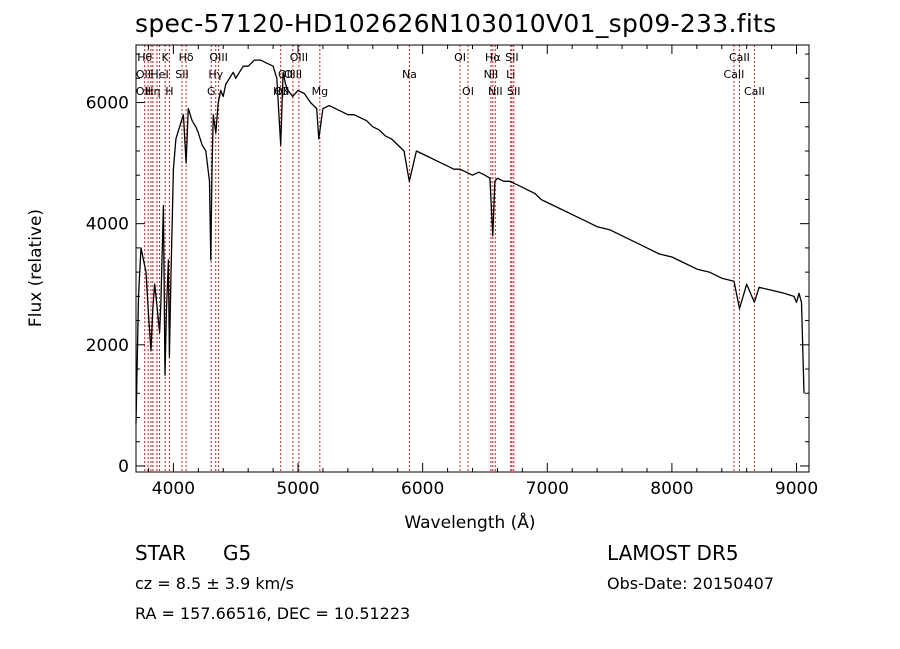 The image size is (900, 649). What do you see at coordinates (107, 346) in the screenshot?
I see `y-tick-label: 2000` at bounding box center [107, 346].